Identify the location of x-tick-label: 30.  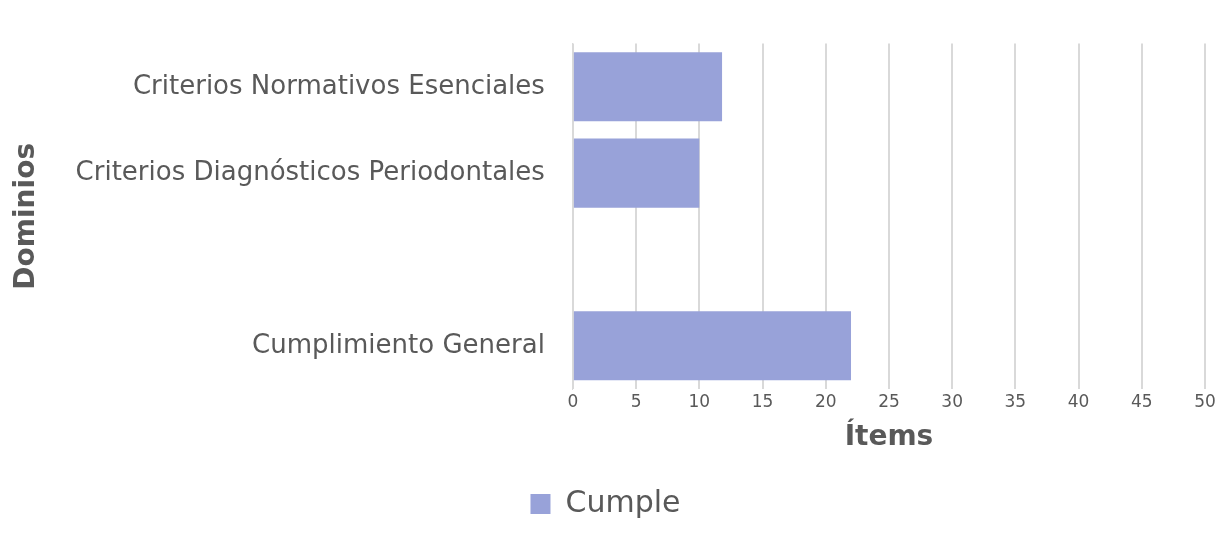
(952, 400).